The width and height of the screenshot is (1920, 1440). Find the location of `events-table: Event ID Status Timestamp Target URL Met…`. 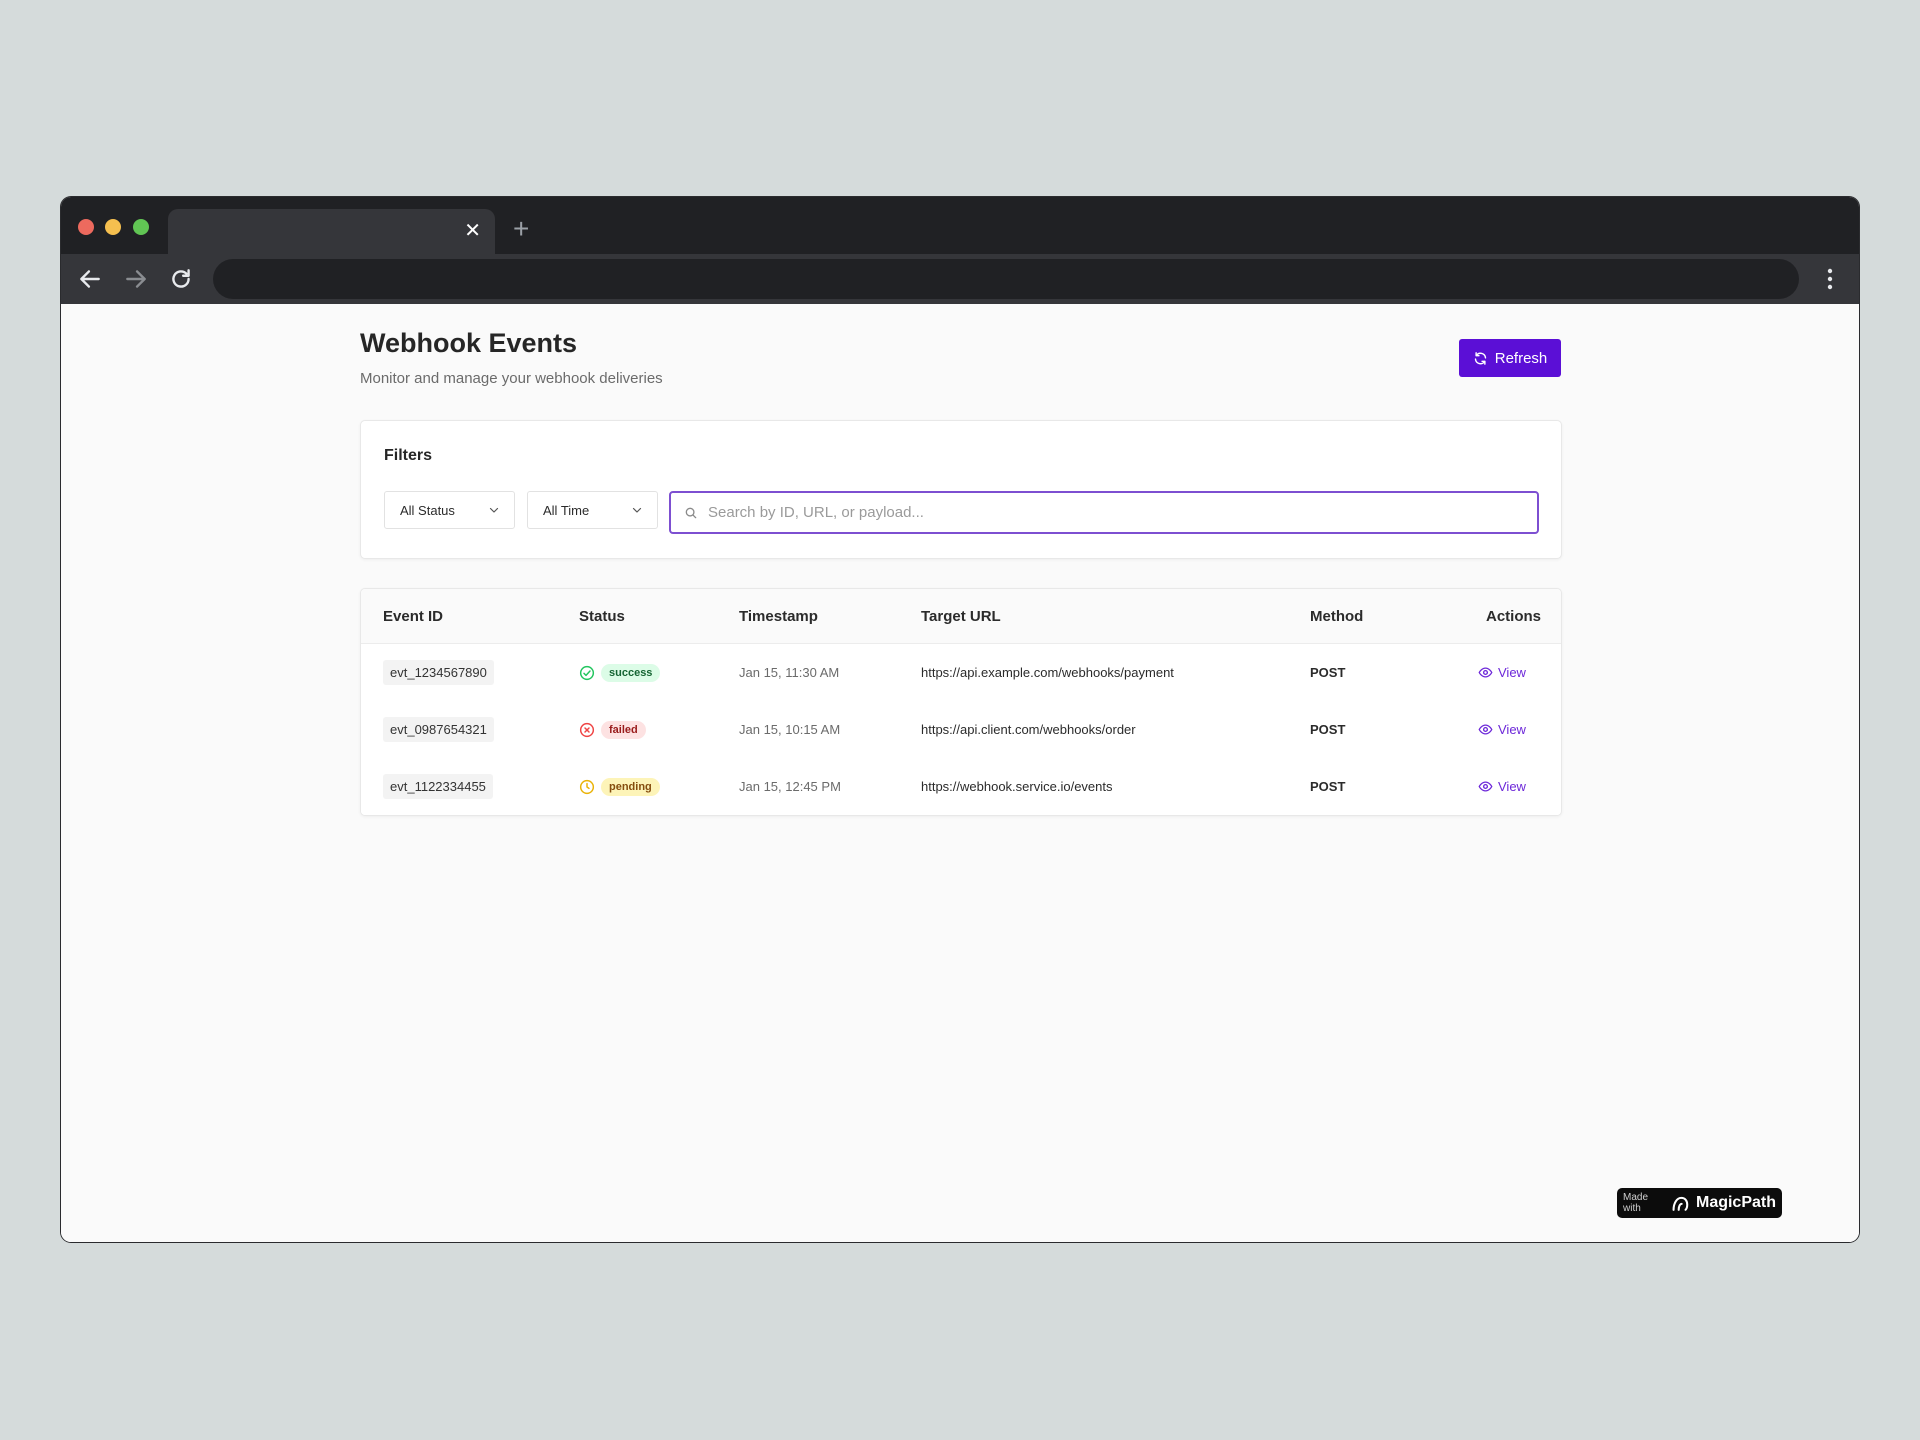

events-table: Event ID Status Timestamp Target URL Met… is located at coordinates (961, 702).